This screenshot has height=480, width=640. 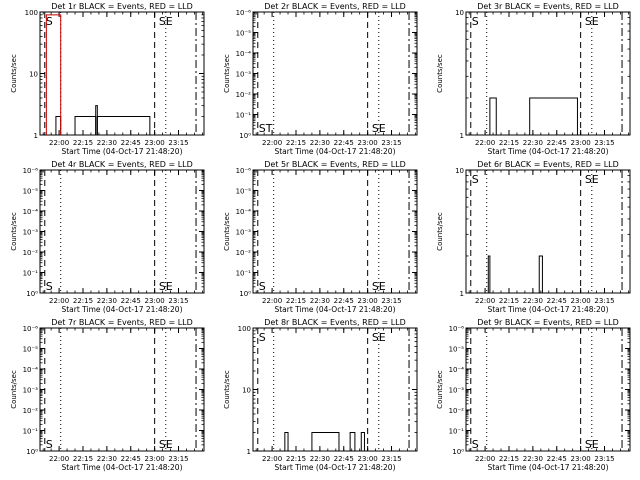 What do you see at coordinates (122, 164) in the screenshot?
I see `panel-title: Det 4r BLACK = Events, RED = LLD` at bounding box center [122, 164].